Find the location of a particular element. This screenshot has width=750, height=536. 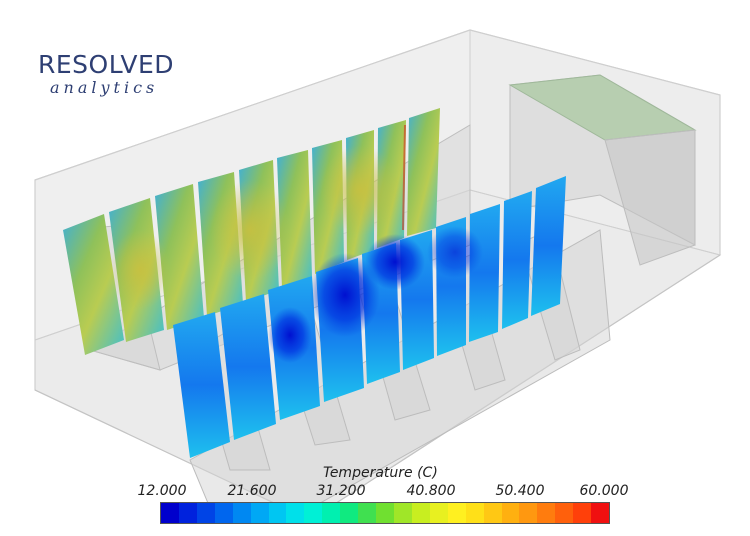

legend-tick: 40.800 is located at coordinates (431, 491).